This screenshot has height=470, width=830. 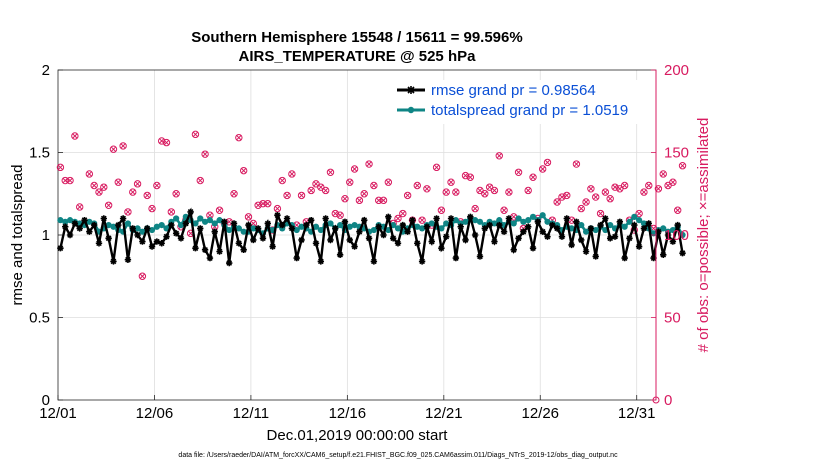 I want to click on y-axis-left-label: rmse and totalspread, so click(x=17, y=235).